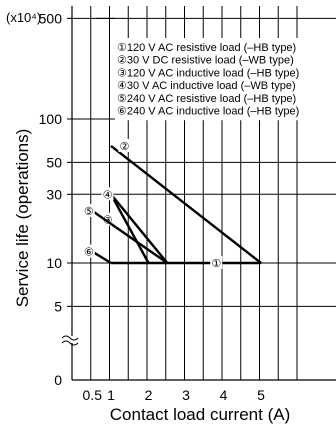 This screenshot has height=430, width=336. What do you see at coordinates (54, 194) in the screenshot?
I see `y-tick-label: 30` at bounding box center [54, 194].